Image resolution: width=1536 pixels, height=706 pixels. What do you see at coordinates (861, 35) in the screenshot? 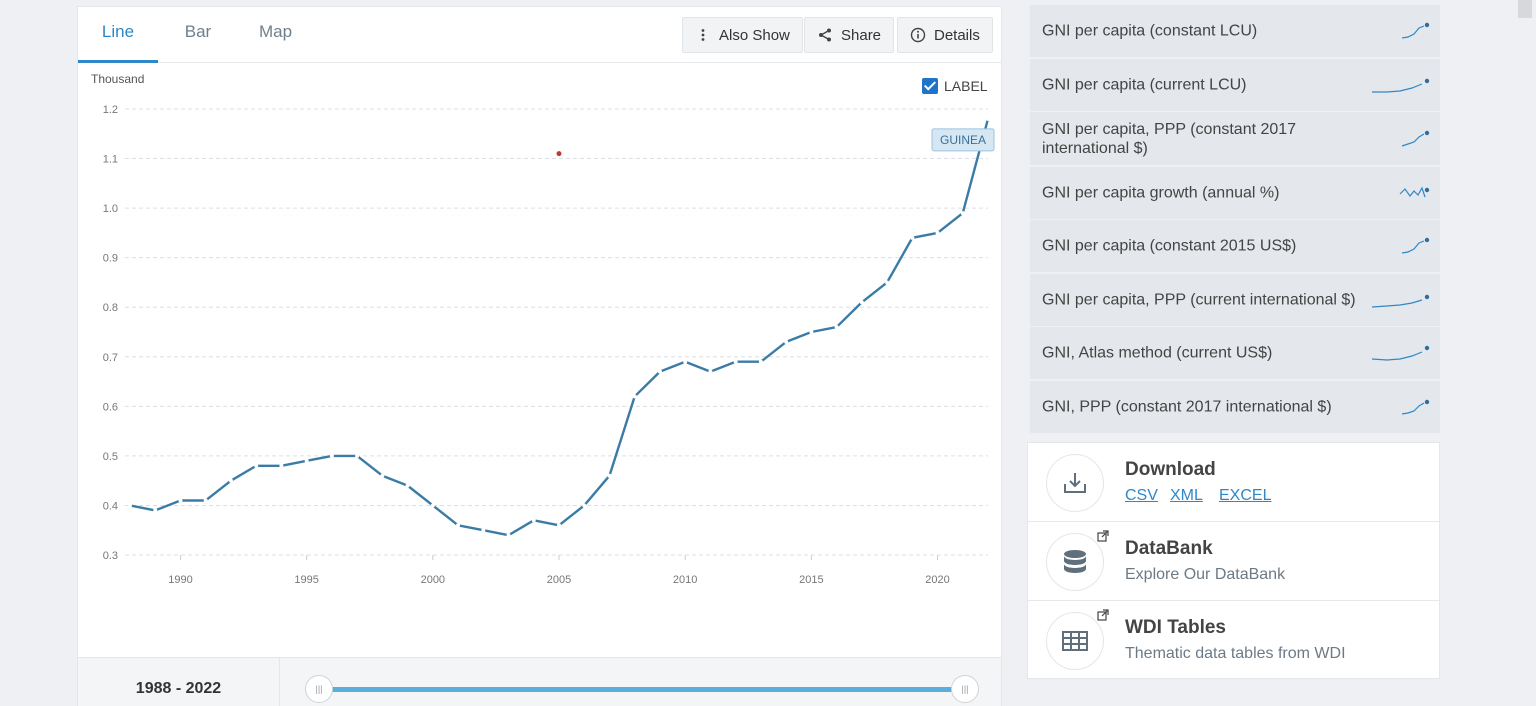
I see `share-label: Share` at bounding box center [861, 35].